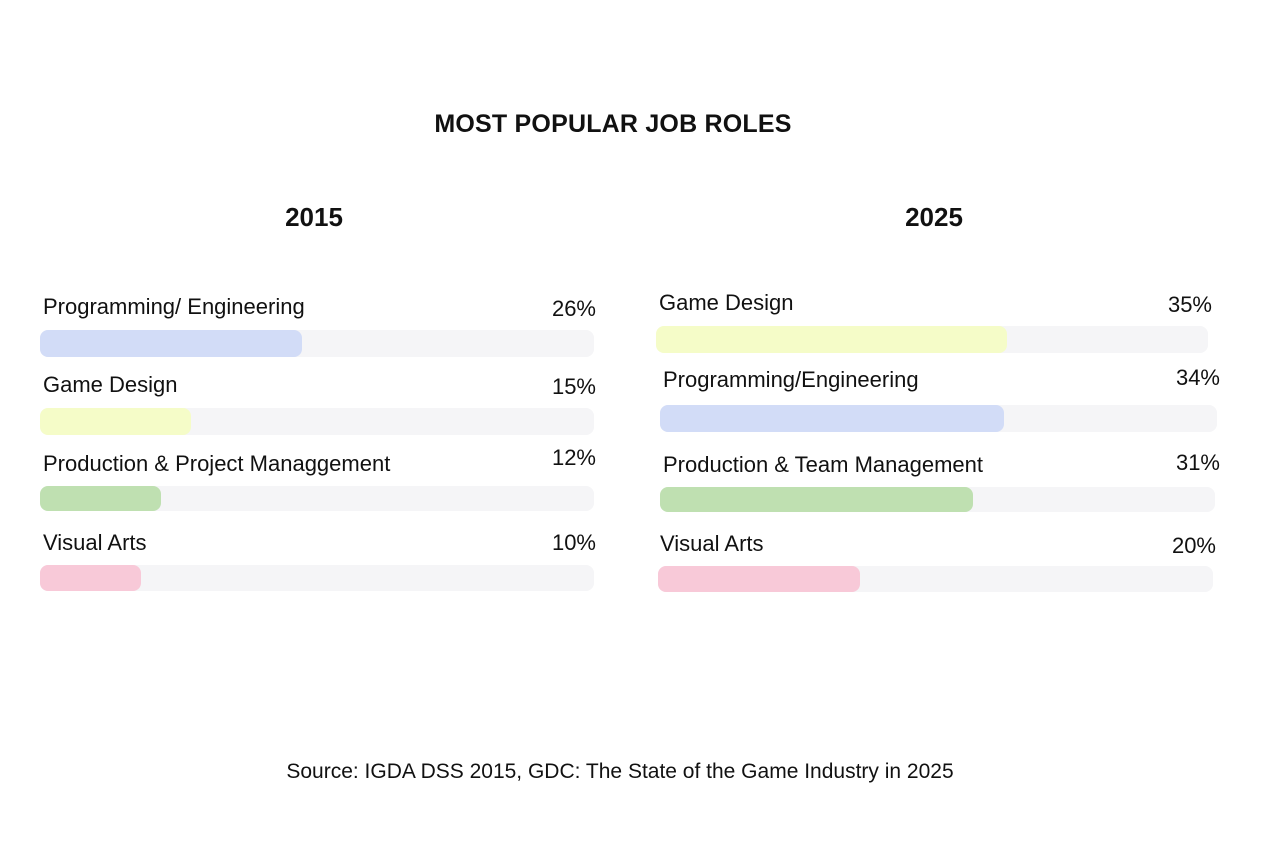  I want to click on bar-value-label: 31%, so click(1197, 462).